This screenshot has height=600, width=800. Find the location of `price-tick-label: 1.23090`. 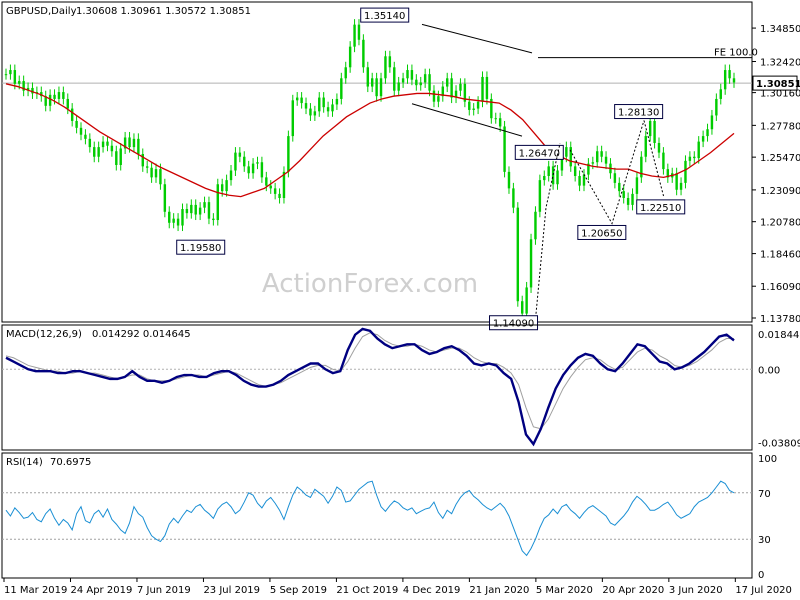

price-tick-label: 1.23090 is located at coordinates (780, 191).